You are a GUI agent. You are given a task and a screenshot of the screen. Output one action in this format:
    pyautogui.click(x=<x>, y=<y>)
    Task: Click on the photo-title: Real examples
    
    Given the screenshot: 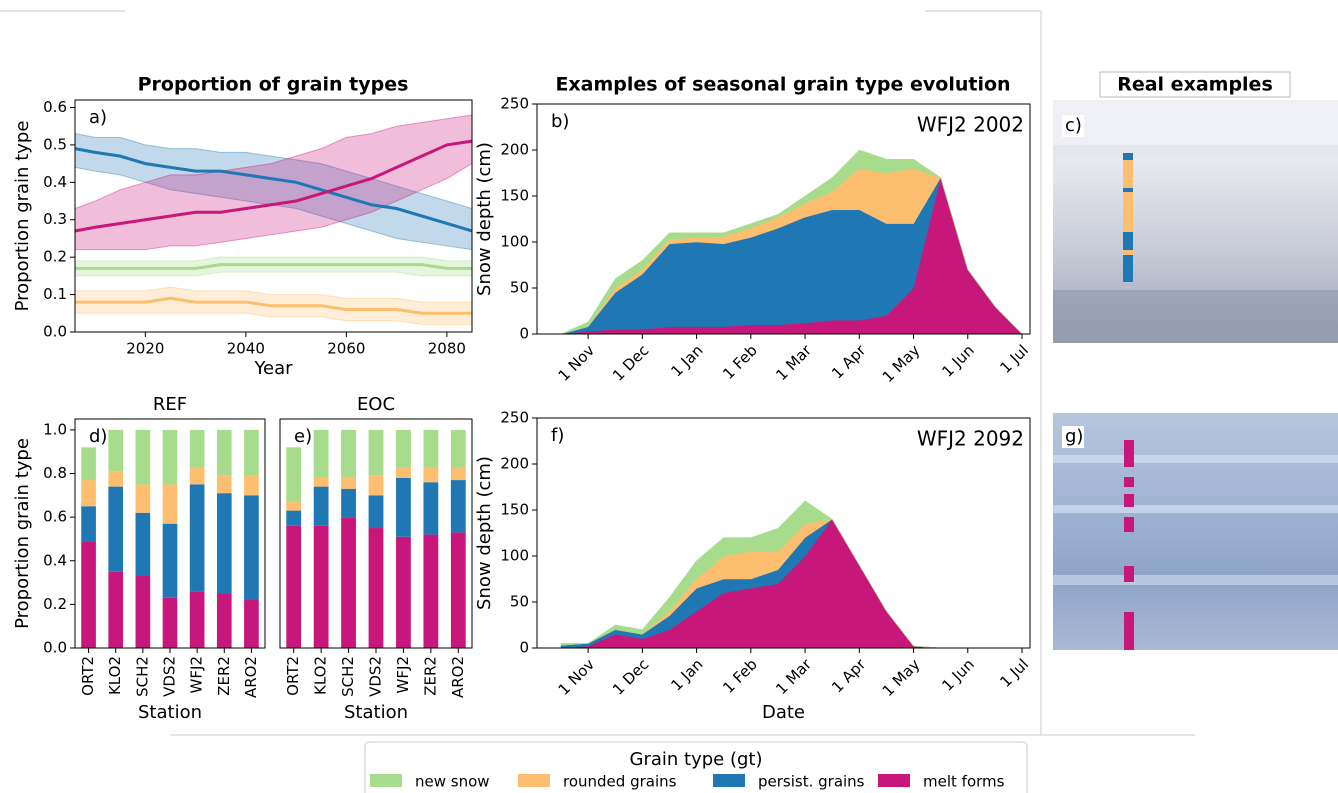 What is the action you would take?
    pyautogui.click(x=1195, y=85)
    